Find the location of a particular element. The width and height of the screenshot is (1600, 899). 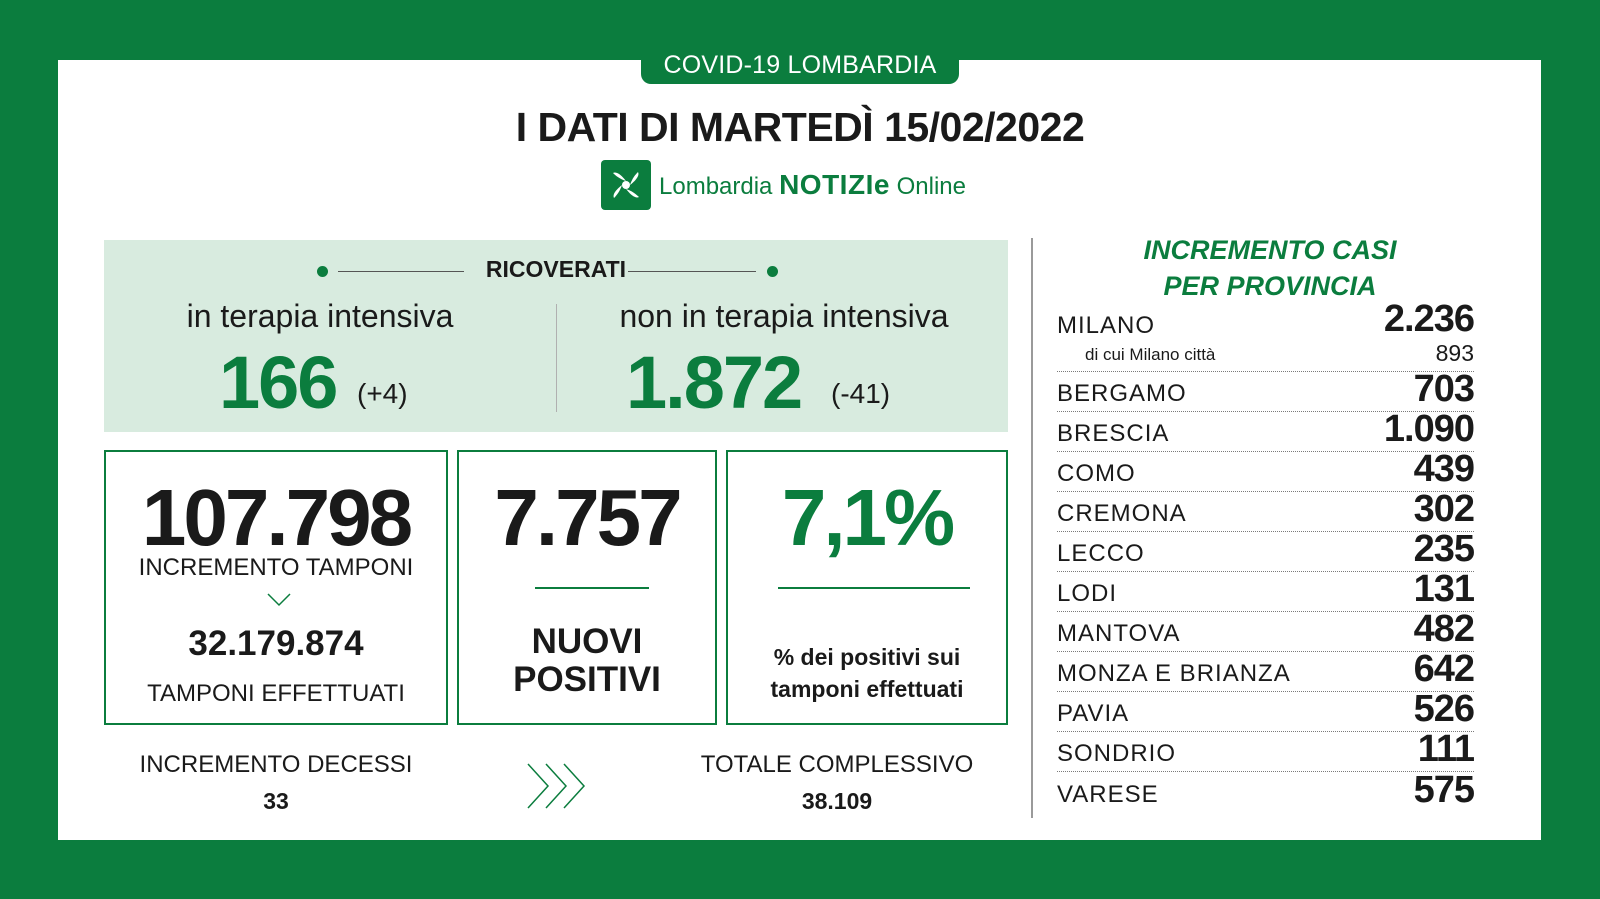

province-name: MONZA E BRIANZA is located at coordinates (1174, 673).